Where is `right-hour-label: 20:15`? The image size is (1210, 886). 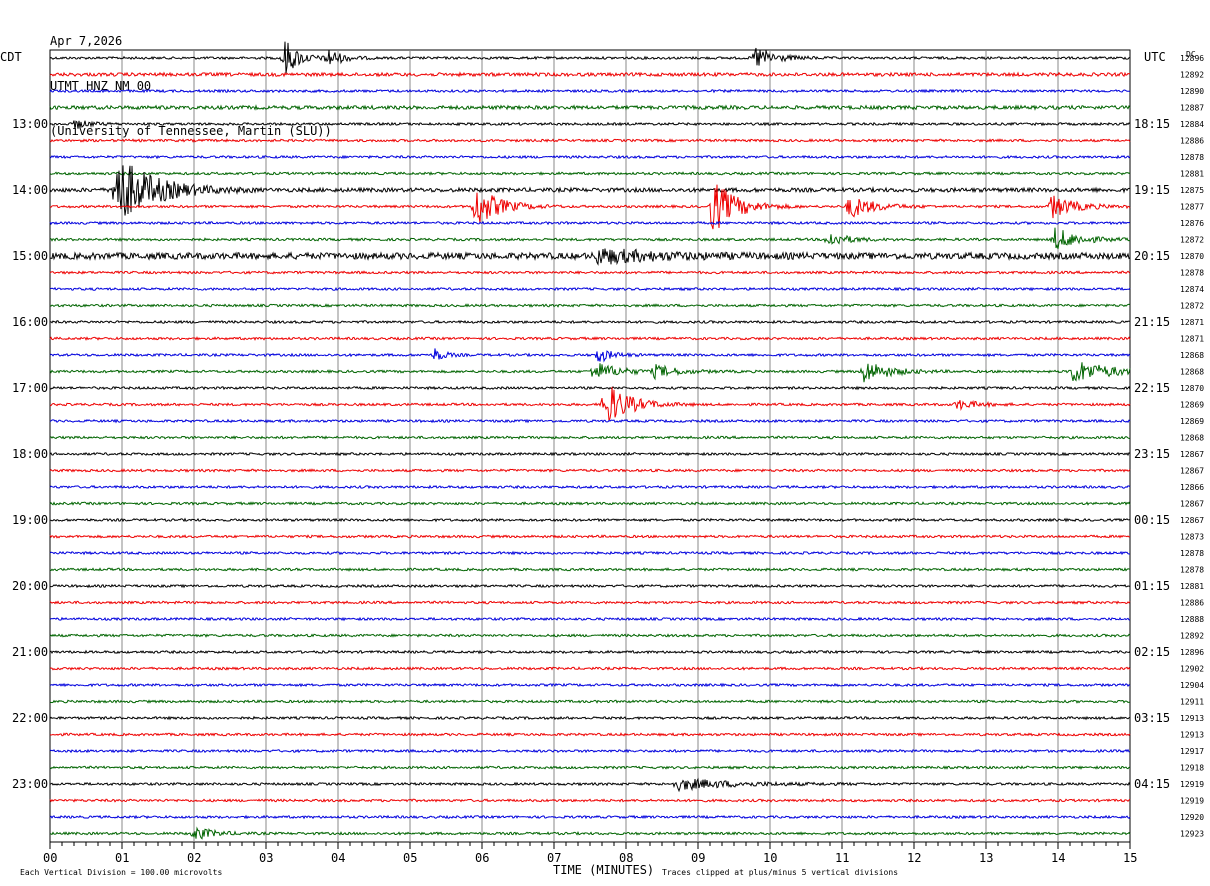
right-hour-label: 20:15 is located at coordinates (1152, 256).